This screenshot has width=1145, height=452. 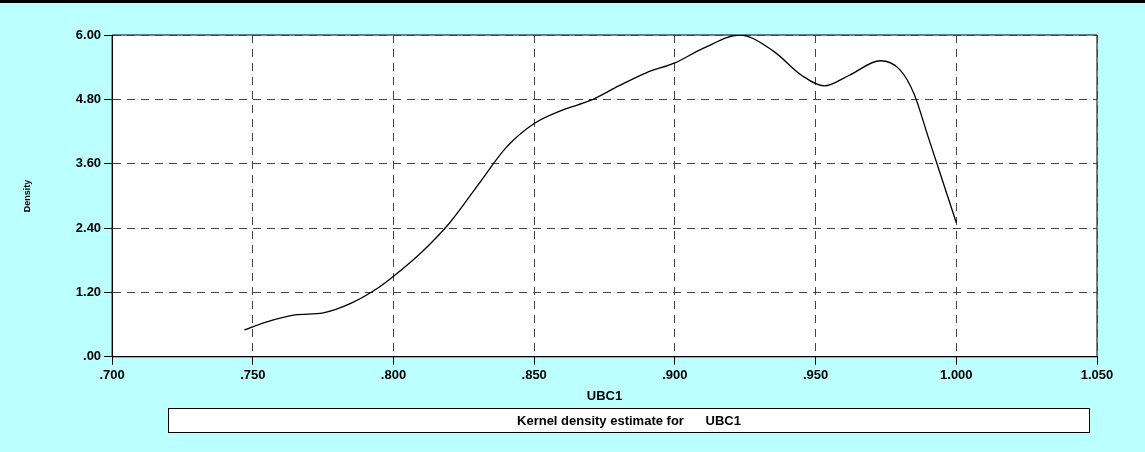 What do you see at coordinates (26, 196) in the screenshot?
I see `y-axis-title: Density` at bounding box center [26, 196].